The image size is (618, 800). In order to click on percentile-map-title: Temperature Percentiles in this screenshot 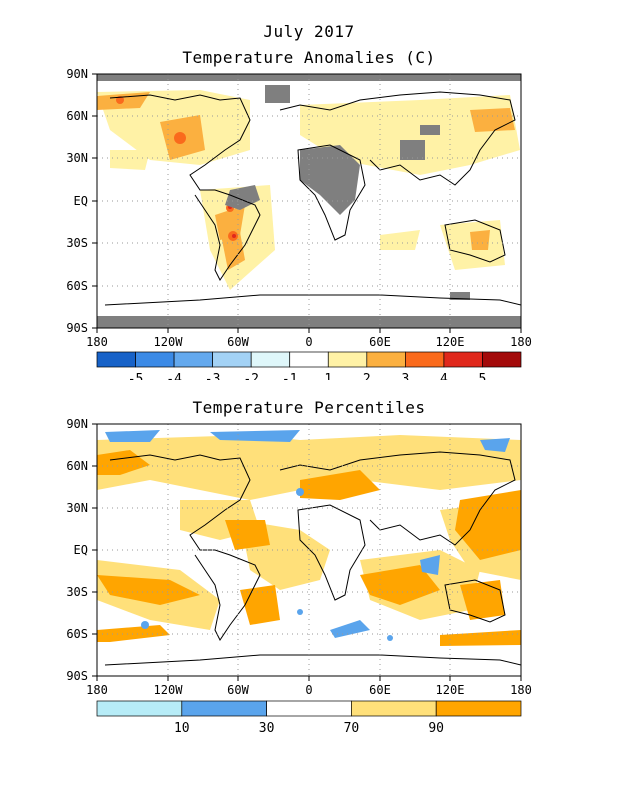, I will do `click(309, 407)`.